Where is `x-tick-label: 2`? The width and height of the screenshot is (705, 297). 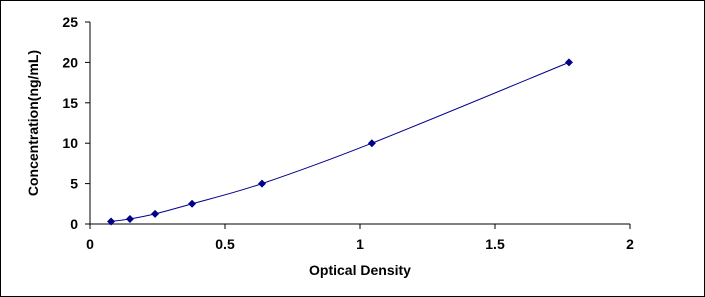 x-tick-label: 2 is located at coordinates (630, 244).